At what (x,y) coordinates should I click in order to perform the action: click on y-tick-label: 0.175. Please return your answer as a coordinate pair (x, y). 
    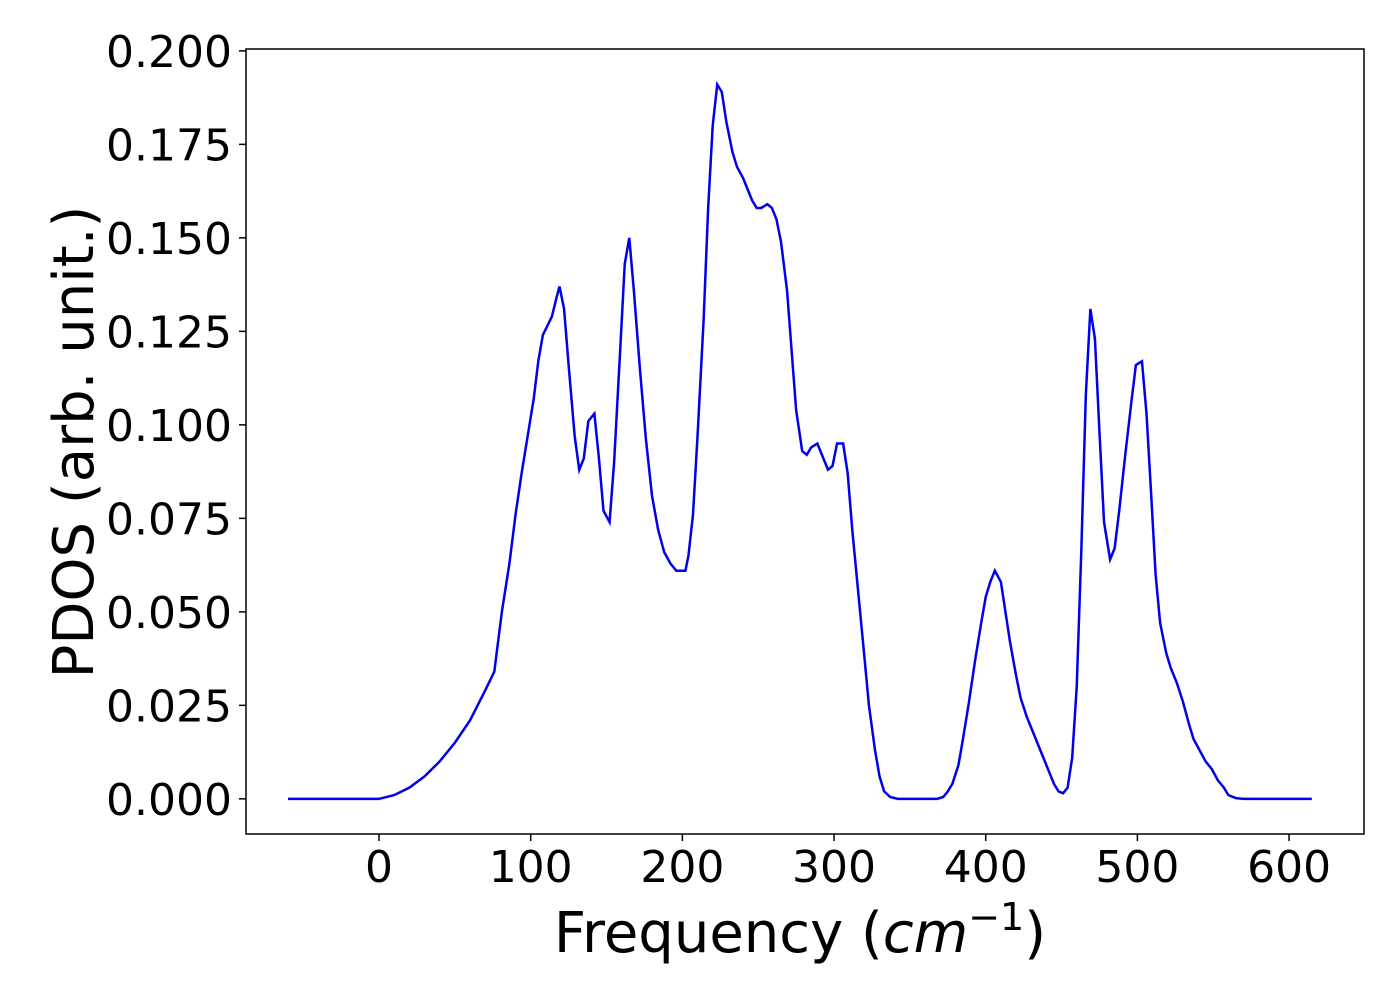
    Looking at the image, I should click on (169, 145).